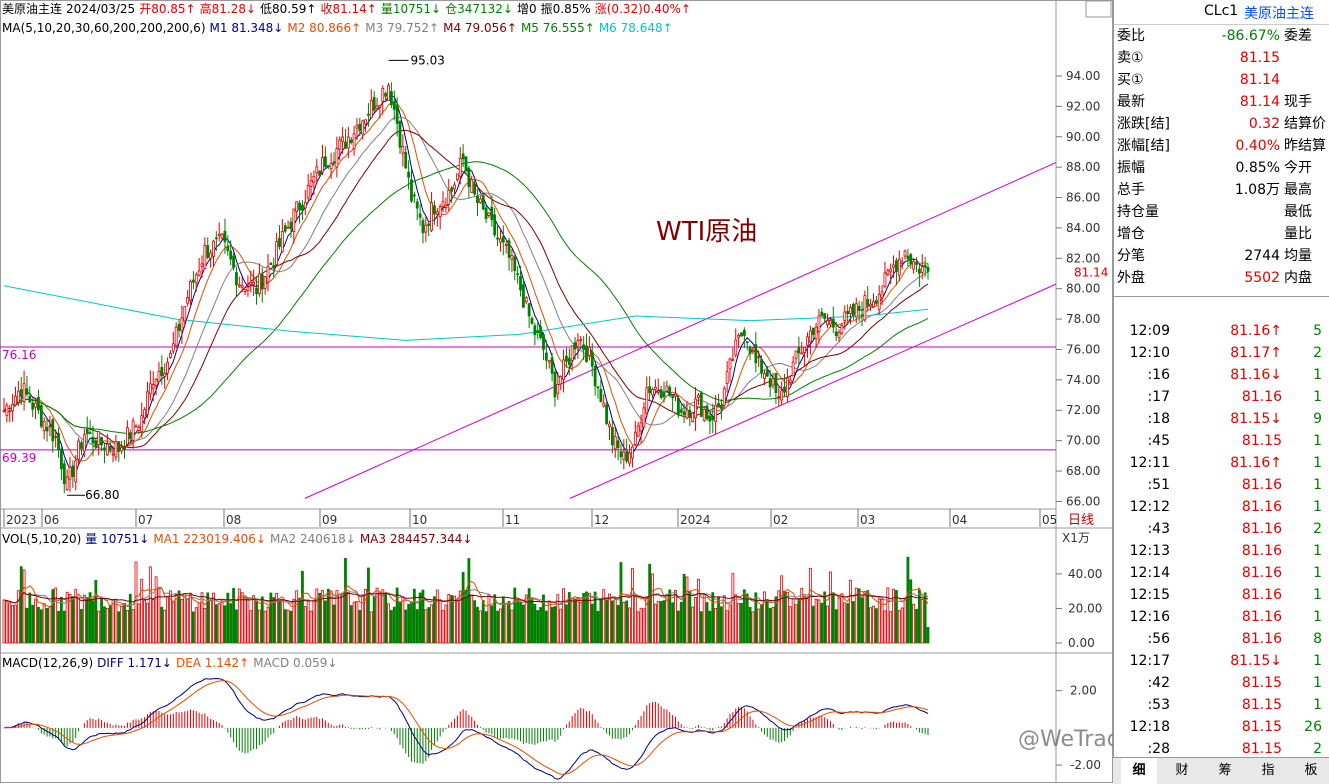 The image size is (1329, 784). What do you see at coordinates (1131, 256) in the screenshot?
I see `quote-row-label: 分笔` at bounding box center [1131, 256].